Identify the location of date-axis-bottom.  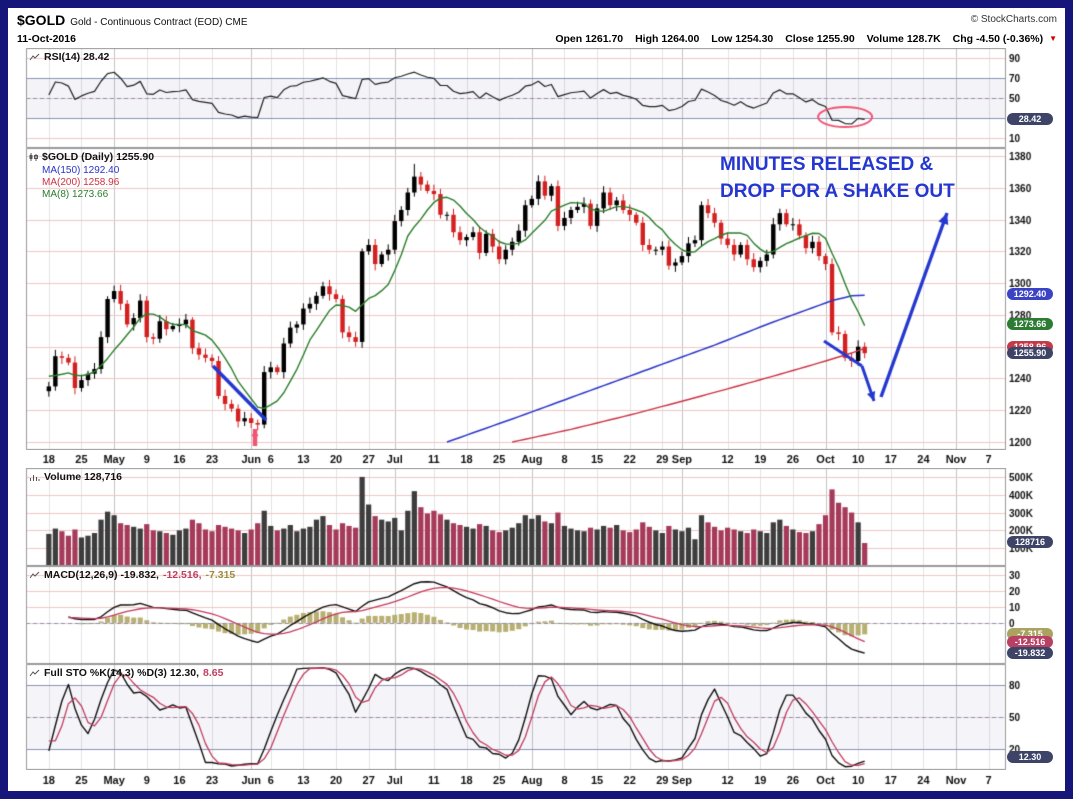
(536, 780).